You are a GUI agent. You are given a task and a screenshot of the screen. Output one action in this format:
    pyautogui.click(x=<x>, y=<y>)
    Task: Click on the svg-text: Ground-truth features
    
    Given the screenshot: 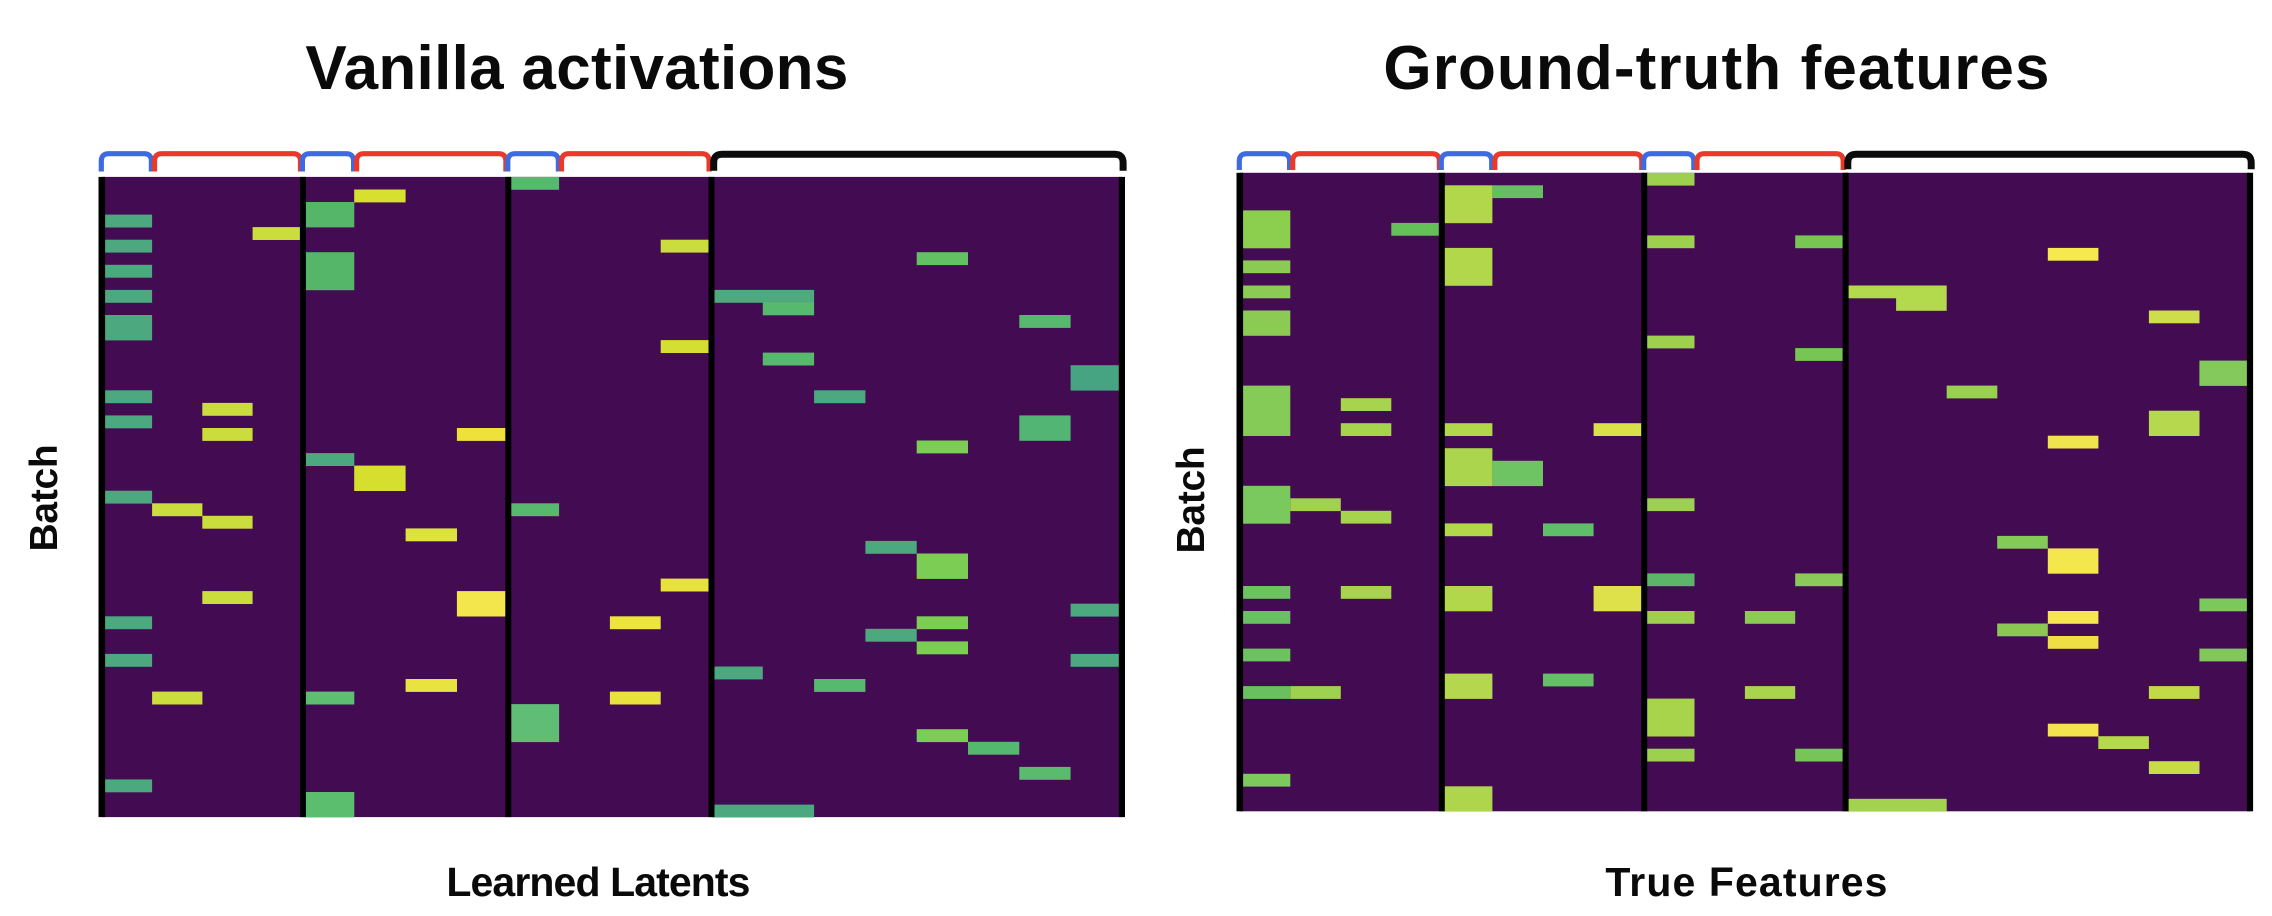 What is the action you would take?
    pyautogui.click(x=1716, y=68)
    